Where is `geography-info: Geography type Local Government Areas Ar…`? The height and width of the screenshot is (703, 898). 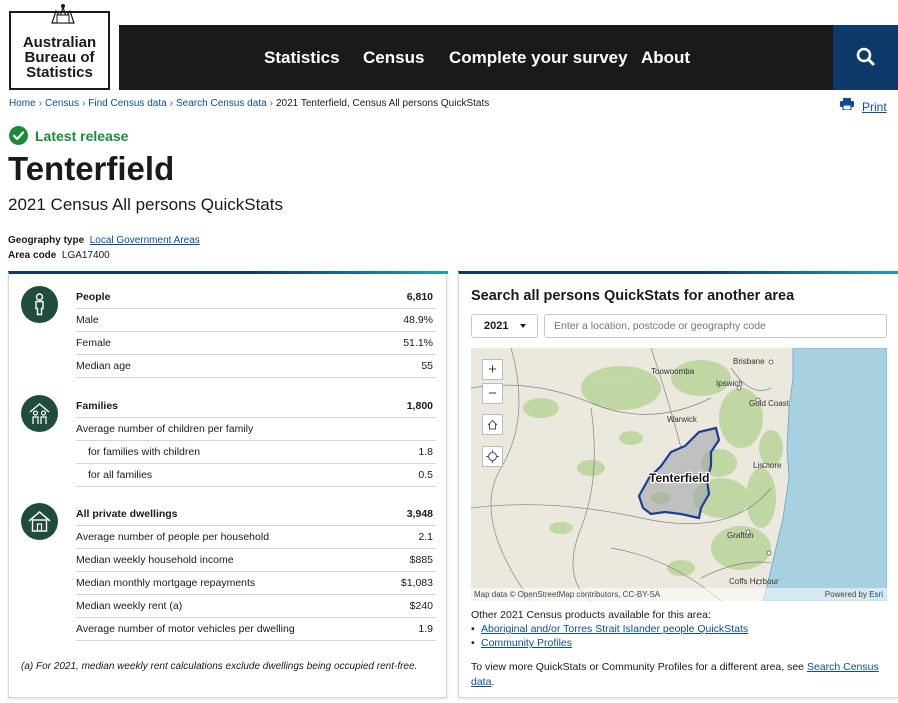
geography-info: Geography type Local Government Areas Ar… is located at coordinates (104, 248).